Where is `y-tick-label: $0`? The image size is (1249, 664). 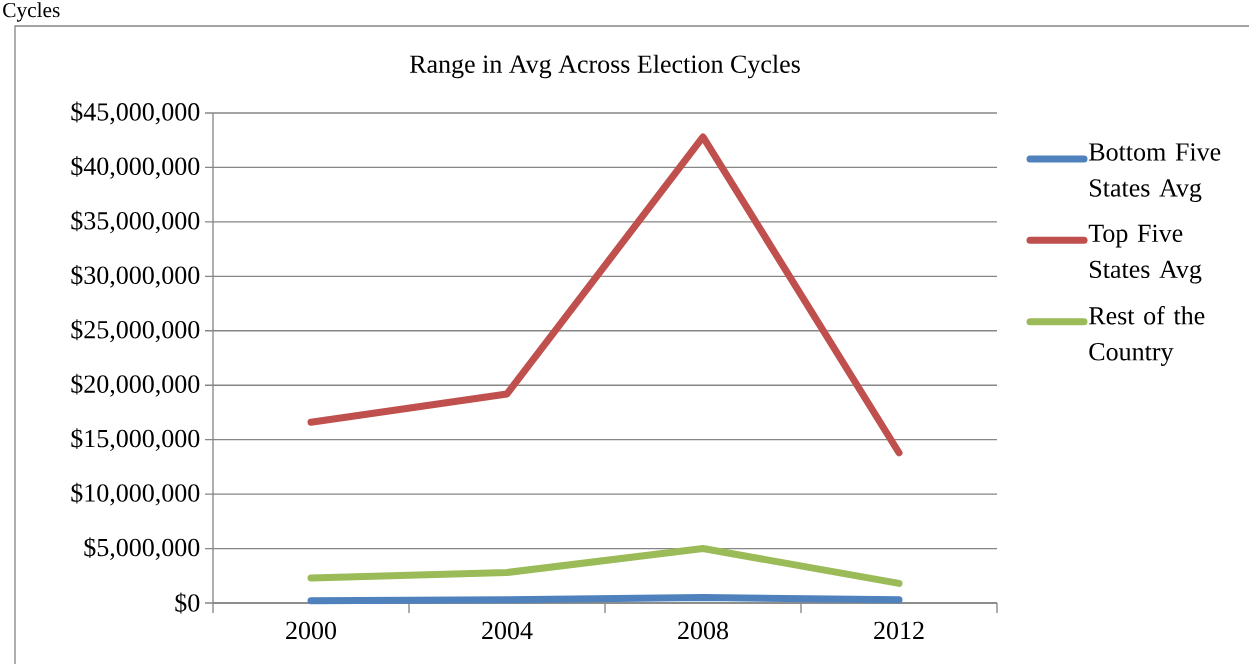
y-tick-label: $0 is located at coordinates (187, 603).